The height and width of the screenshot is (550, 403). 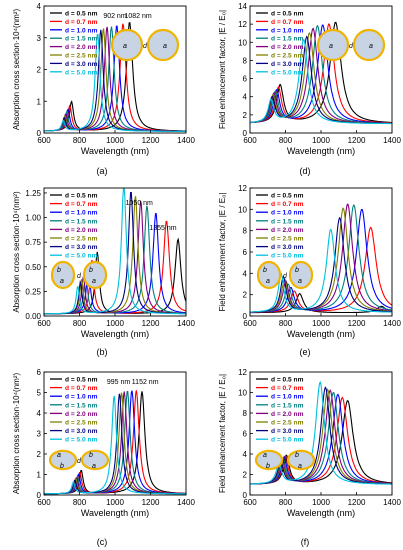 I want to click on y-tick-label: 0, so click(x=39, y=495).